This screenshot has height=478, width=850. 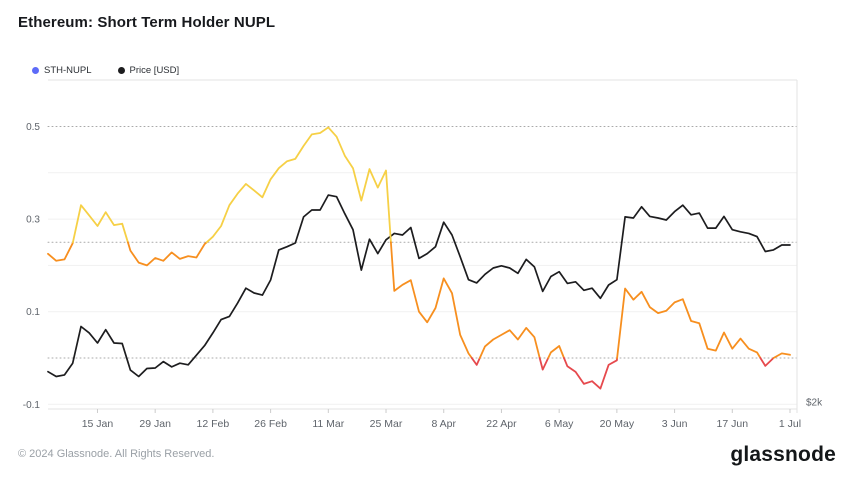 What do you see at coordinates (783, 454) in the screenshot?
I see `glassnode-logo: glassnode` at bounding box center [783, 454].